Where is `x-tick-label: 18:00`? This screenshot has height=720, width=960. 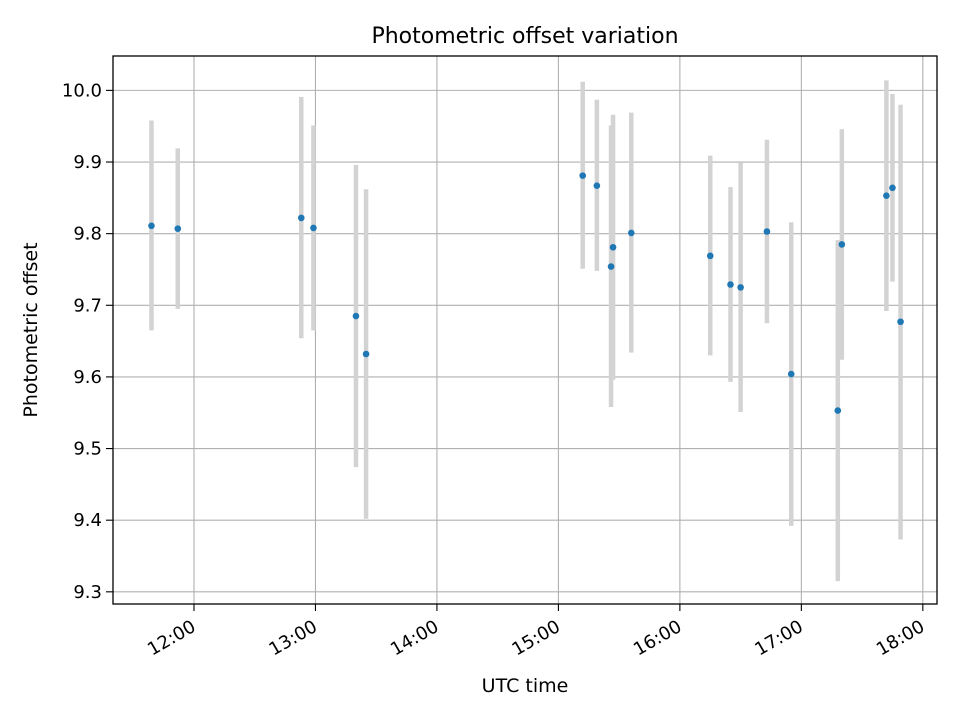 x-tick-label: 18:00 is located at coordinates (900, 638).